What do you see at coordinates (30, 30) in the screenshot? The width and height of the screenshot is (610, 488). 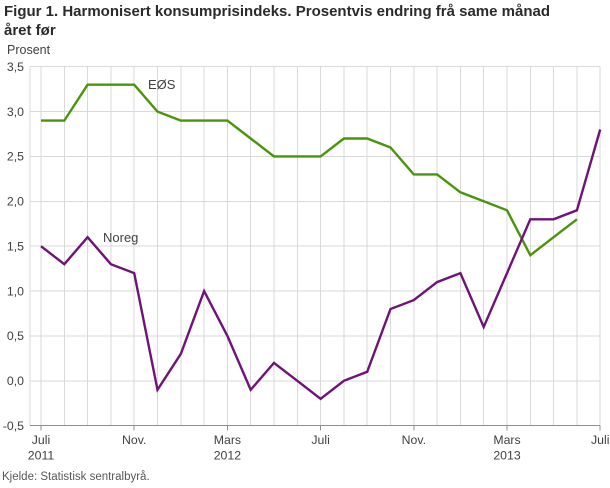 I see `figure-title-line2: året før` at bounding box center [30, 30].